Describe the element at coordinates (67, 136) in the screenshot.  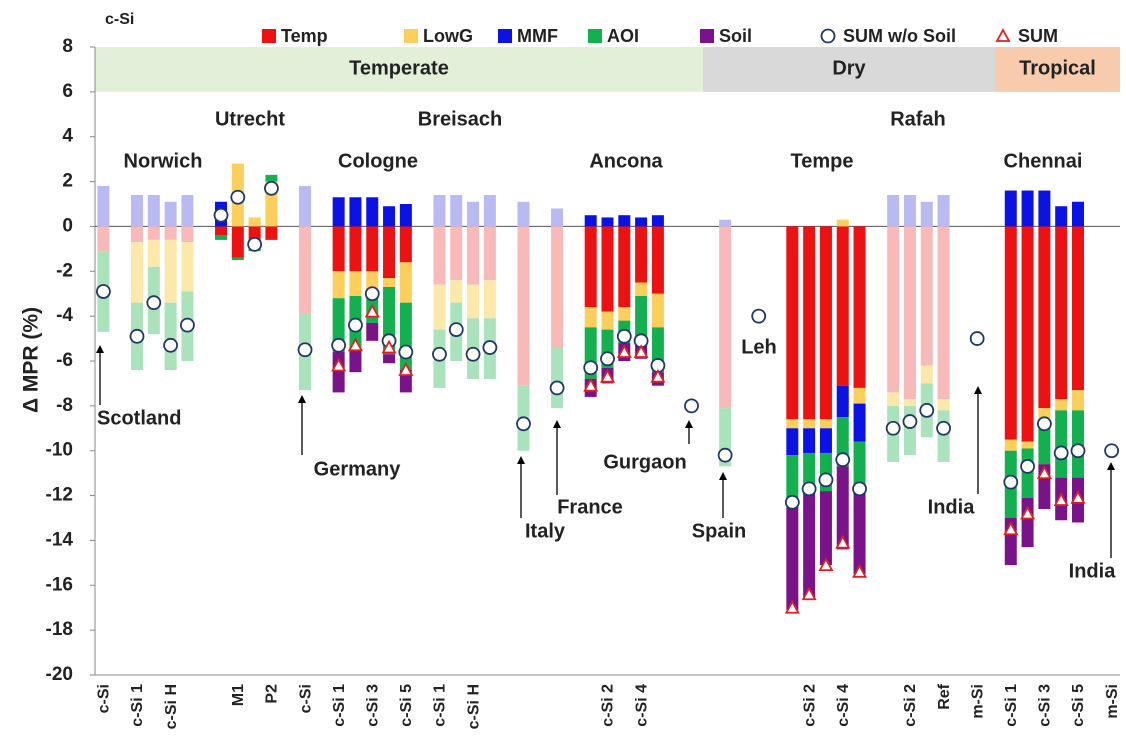
I see `y-tick-label: 4` at that location.